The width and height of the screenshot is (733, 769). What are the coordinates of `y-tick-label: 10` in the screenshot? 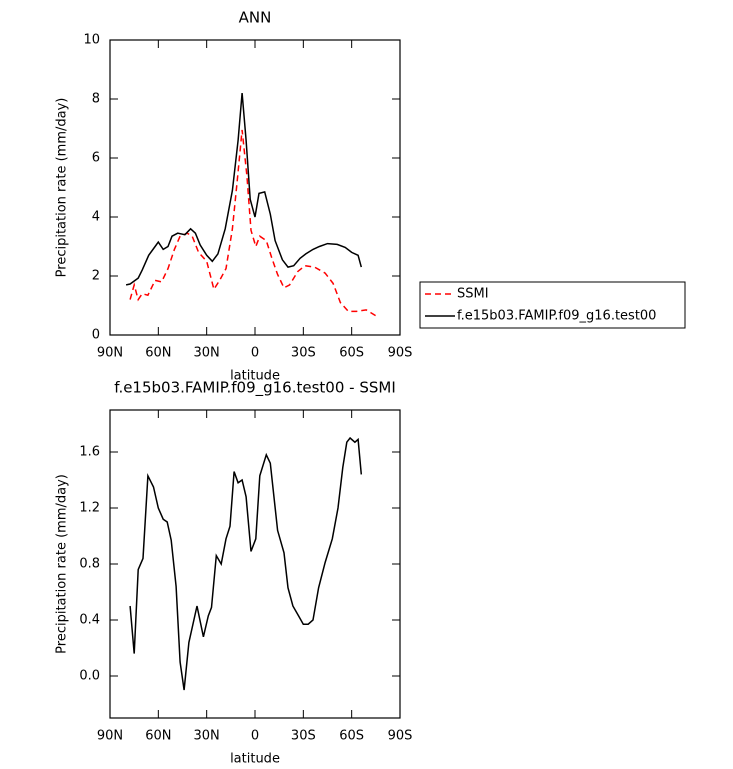 It's located at (91, 40).